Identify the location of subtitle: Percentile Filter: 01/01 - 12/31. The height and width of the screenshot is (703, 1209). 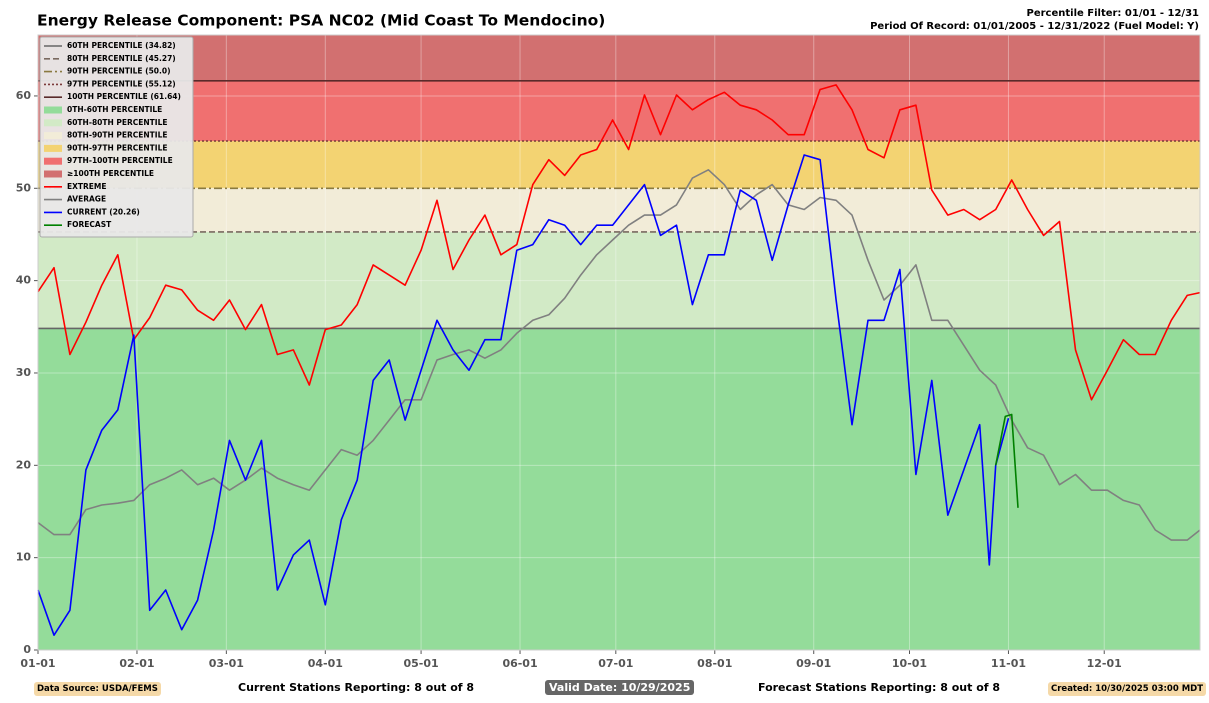
(1112, 13).